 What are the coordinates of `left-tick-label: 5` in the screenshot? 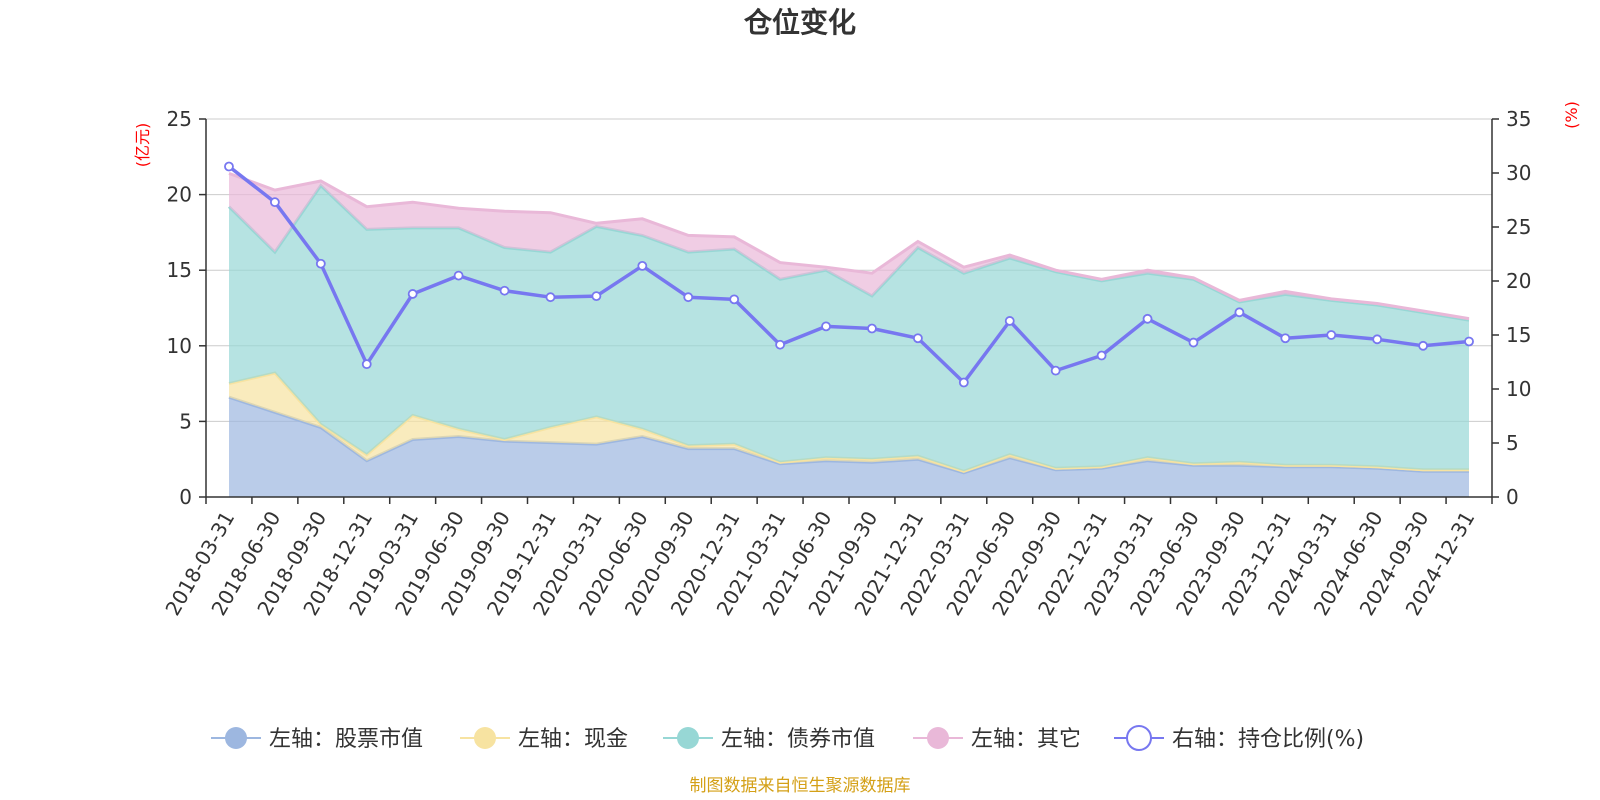 It's located at (185, 421).